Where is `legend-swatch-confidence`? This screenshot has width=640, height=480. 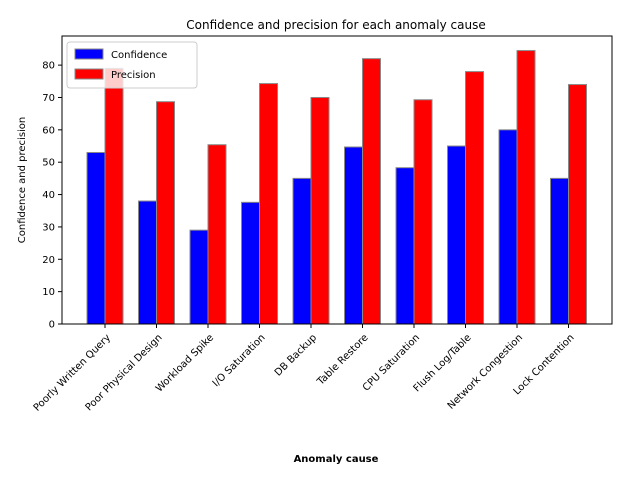
legend-swatch-confidence is located at coordinates (89, 54).